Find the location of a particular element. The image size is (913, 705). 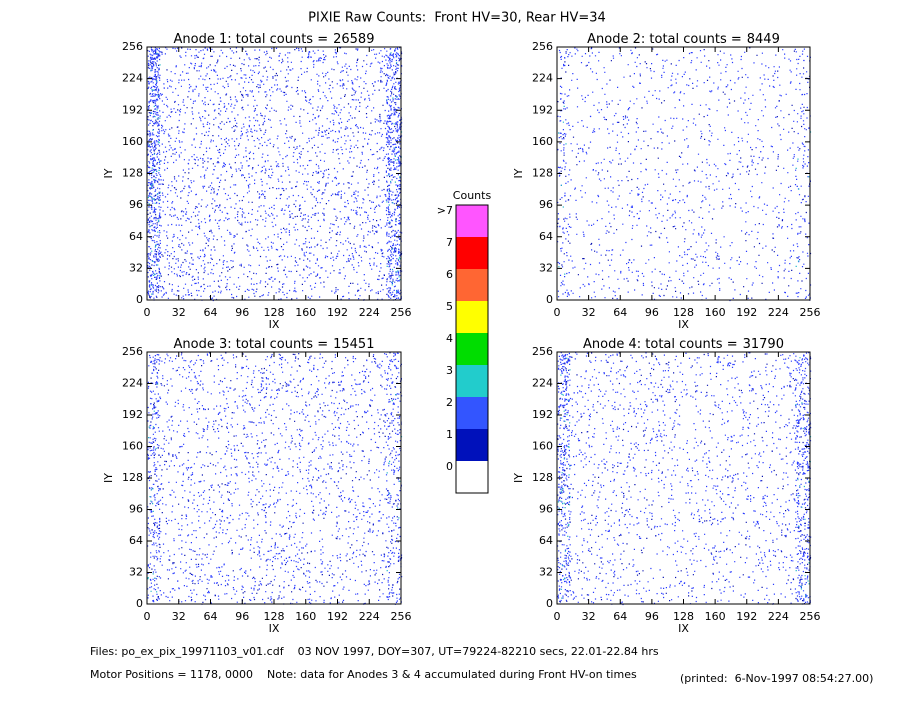

colorbar-label: 5 is located at coordinates (449, 306).